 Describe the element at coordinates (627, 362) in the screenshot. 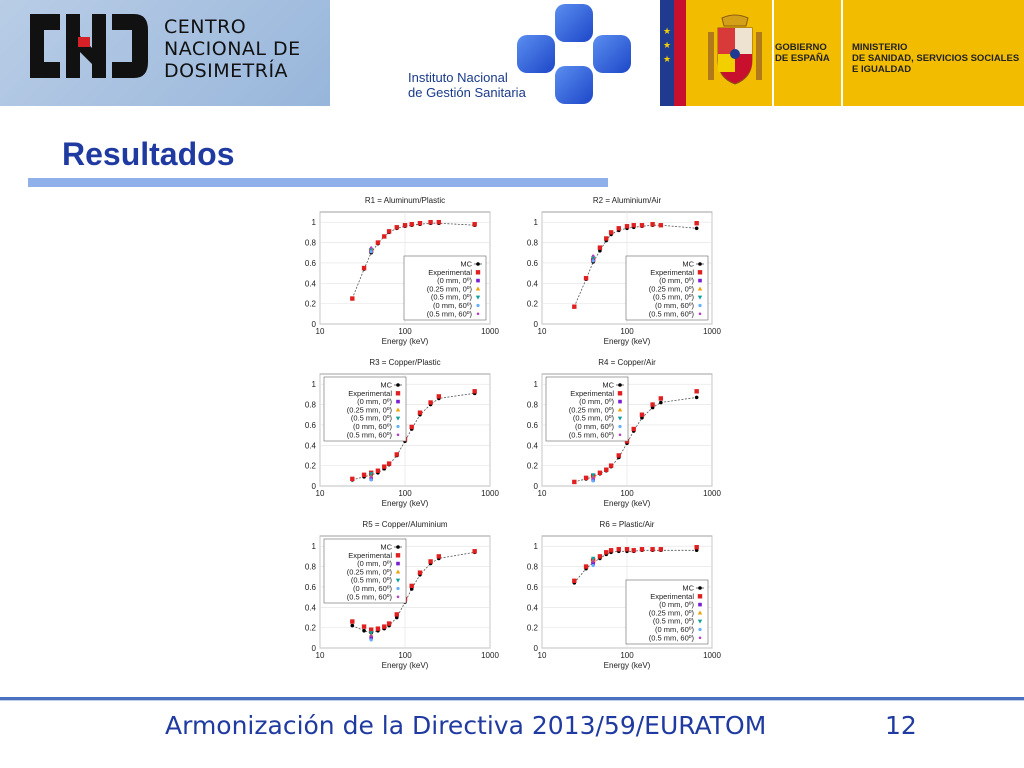

I see `chart-title: R4 = Copper/Air` at that location.